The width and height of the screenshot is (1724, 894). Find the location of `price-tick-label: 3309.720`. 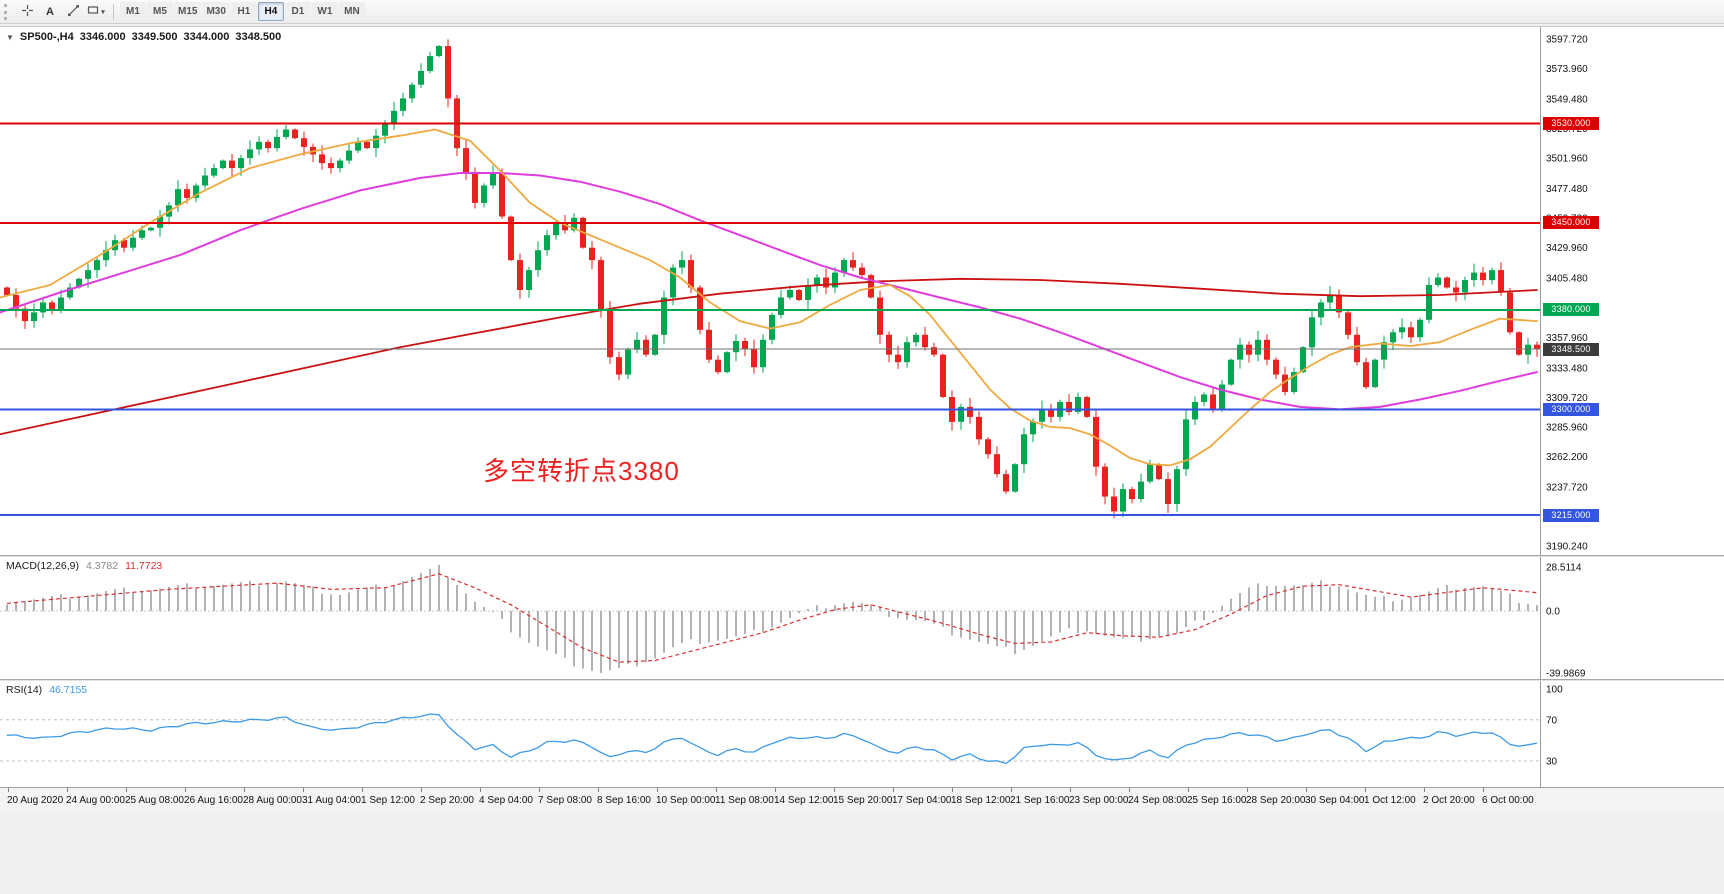

price-tick-label: 3309.720 is located at coordinates (1567, 398).